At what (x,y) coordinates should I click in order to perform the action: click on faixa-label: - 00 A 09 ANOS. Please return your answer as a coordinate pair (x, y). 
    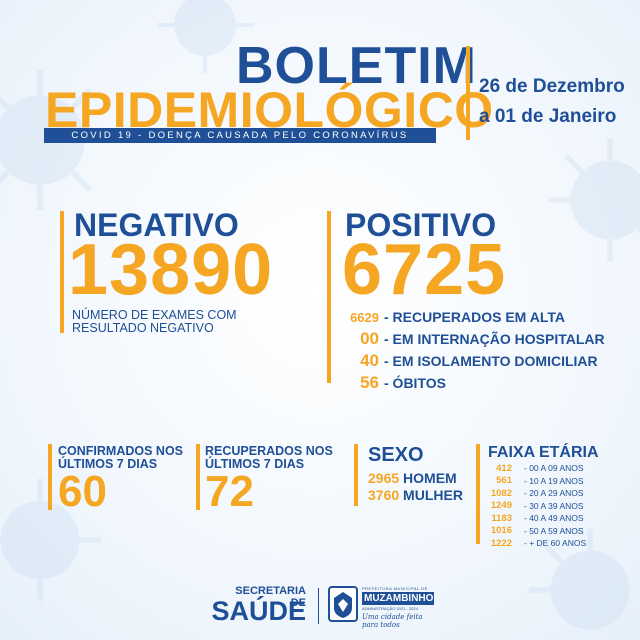
    Looking at the image, I should click on (554, 468).